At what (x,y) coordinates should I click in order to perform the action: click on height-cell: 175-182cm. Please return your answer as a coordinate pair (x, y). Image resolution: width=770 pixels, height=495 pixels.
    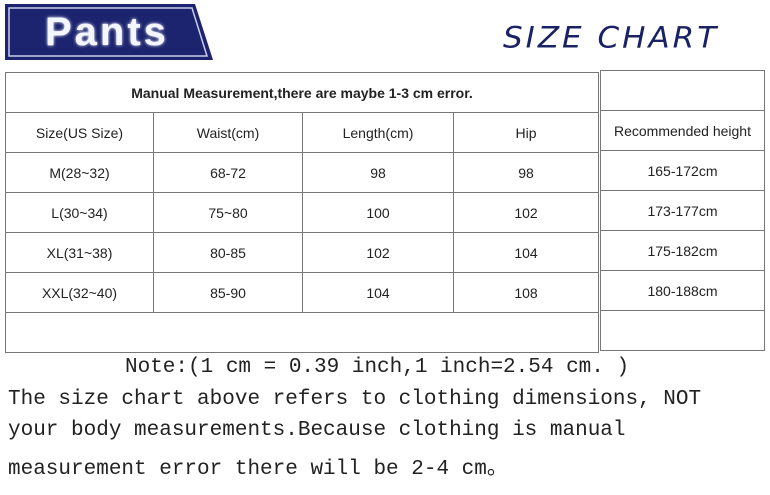
    Looking at the image, I should click on (682, 250).